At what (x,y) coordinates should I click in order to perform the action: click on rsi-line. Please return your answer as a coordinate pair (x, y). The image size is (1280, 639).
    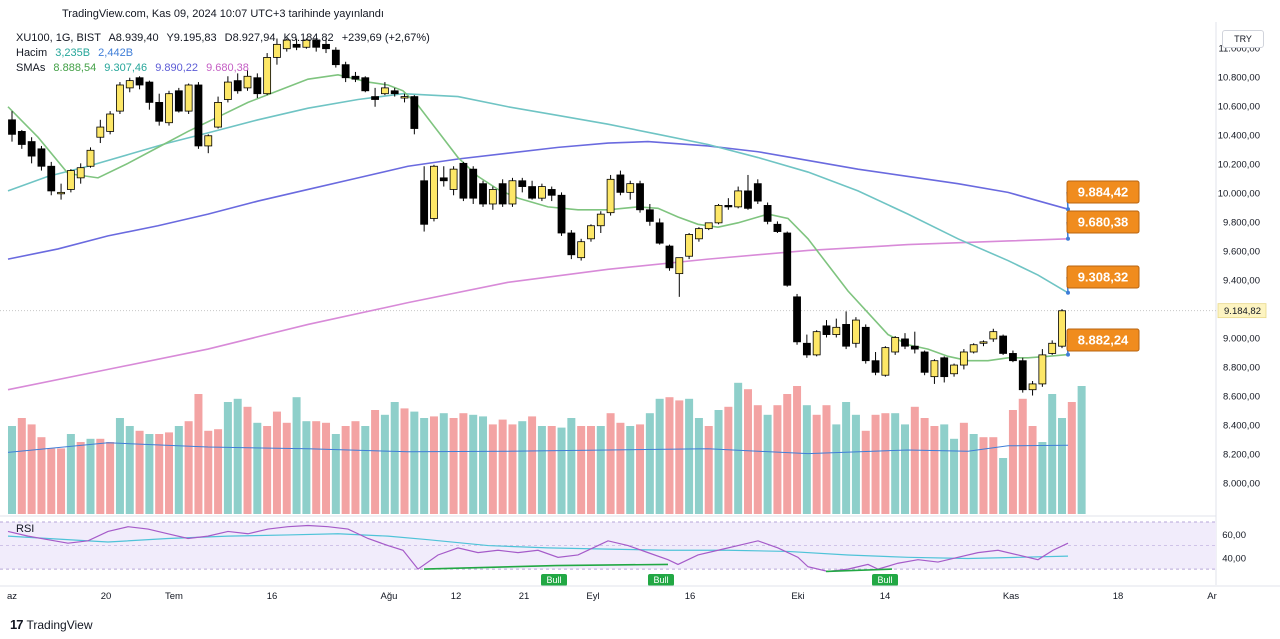
    Looking at the image, I should click on (538, 548).